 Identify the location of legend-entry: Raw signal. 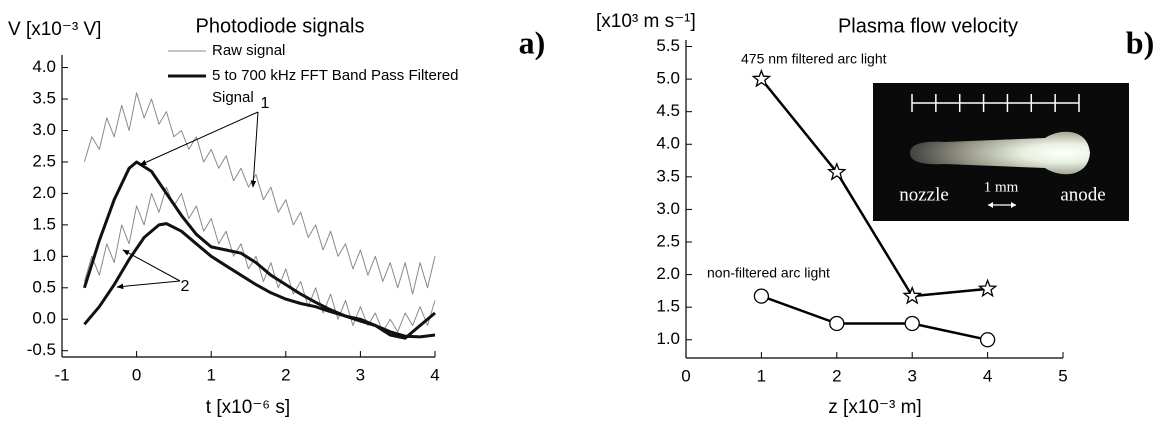
(249, 50).